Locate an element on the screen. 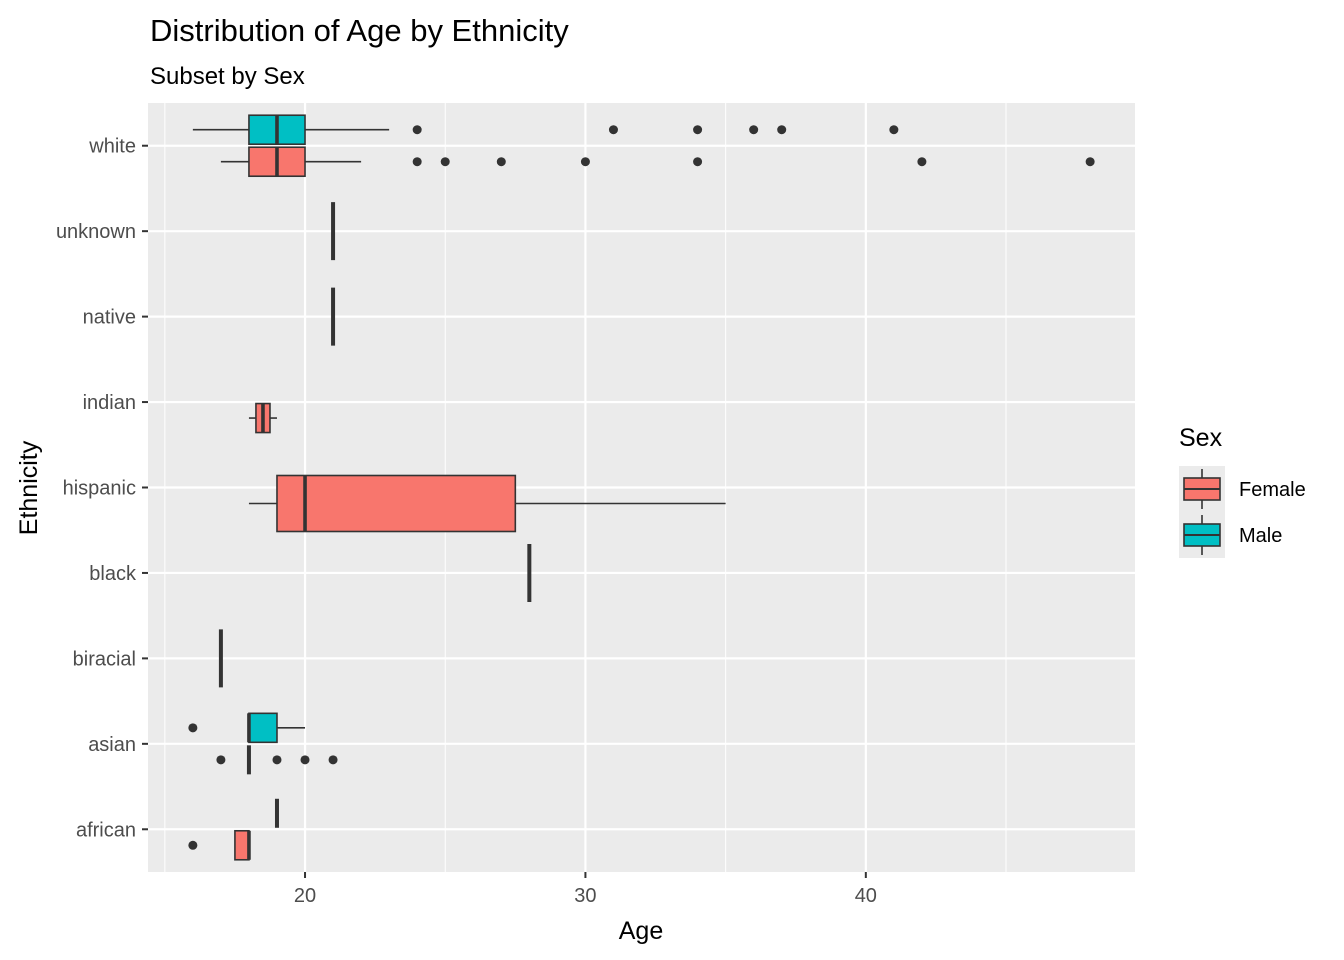  legend: Sex Female Male is located at coordinates (1242, 491).